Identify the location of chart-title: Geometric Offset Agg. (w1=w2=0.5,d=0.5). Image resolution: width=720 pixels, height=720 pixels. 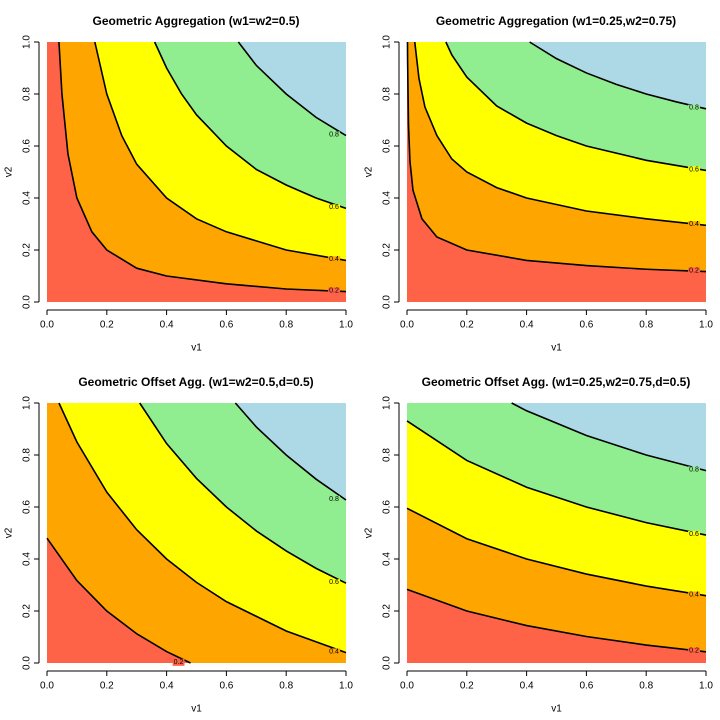
(195, 382).